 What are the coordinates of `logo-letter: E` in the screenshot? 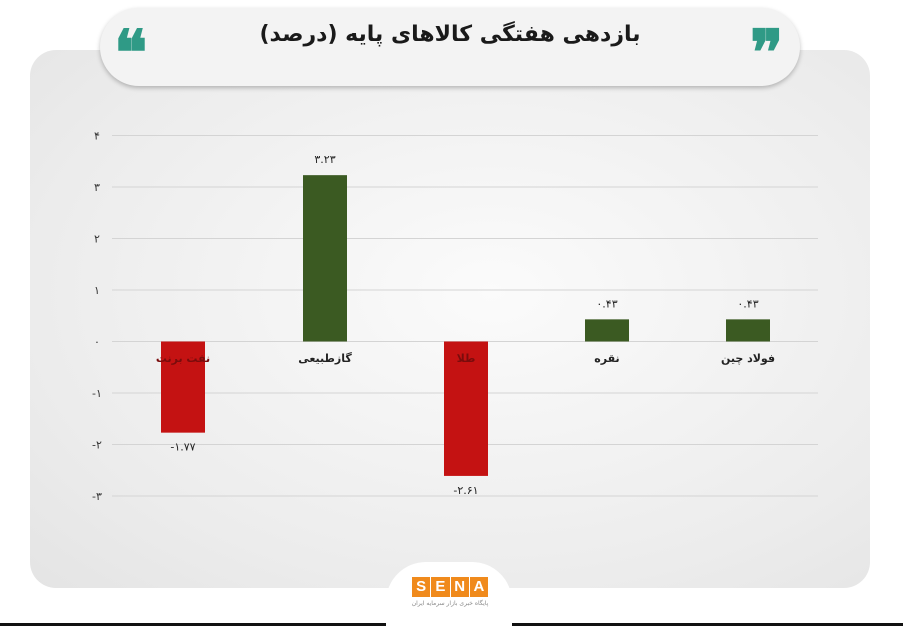 It's located at (440, 587).